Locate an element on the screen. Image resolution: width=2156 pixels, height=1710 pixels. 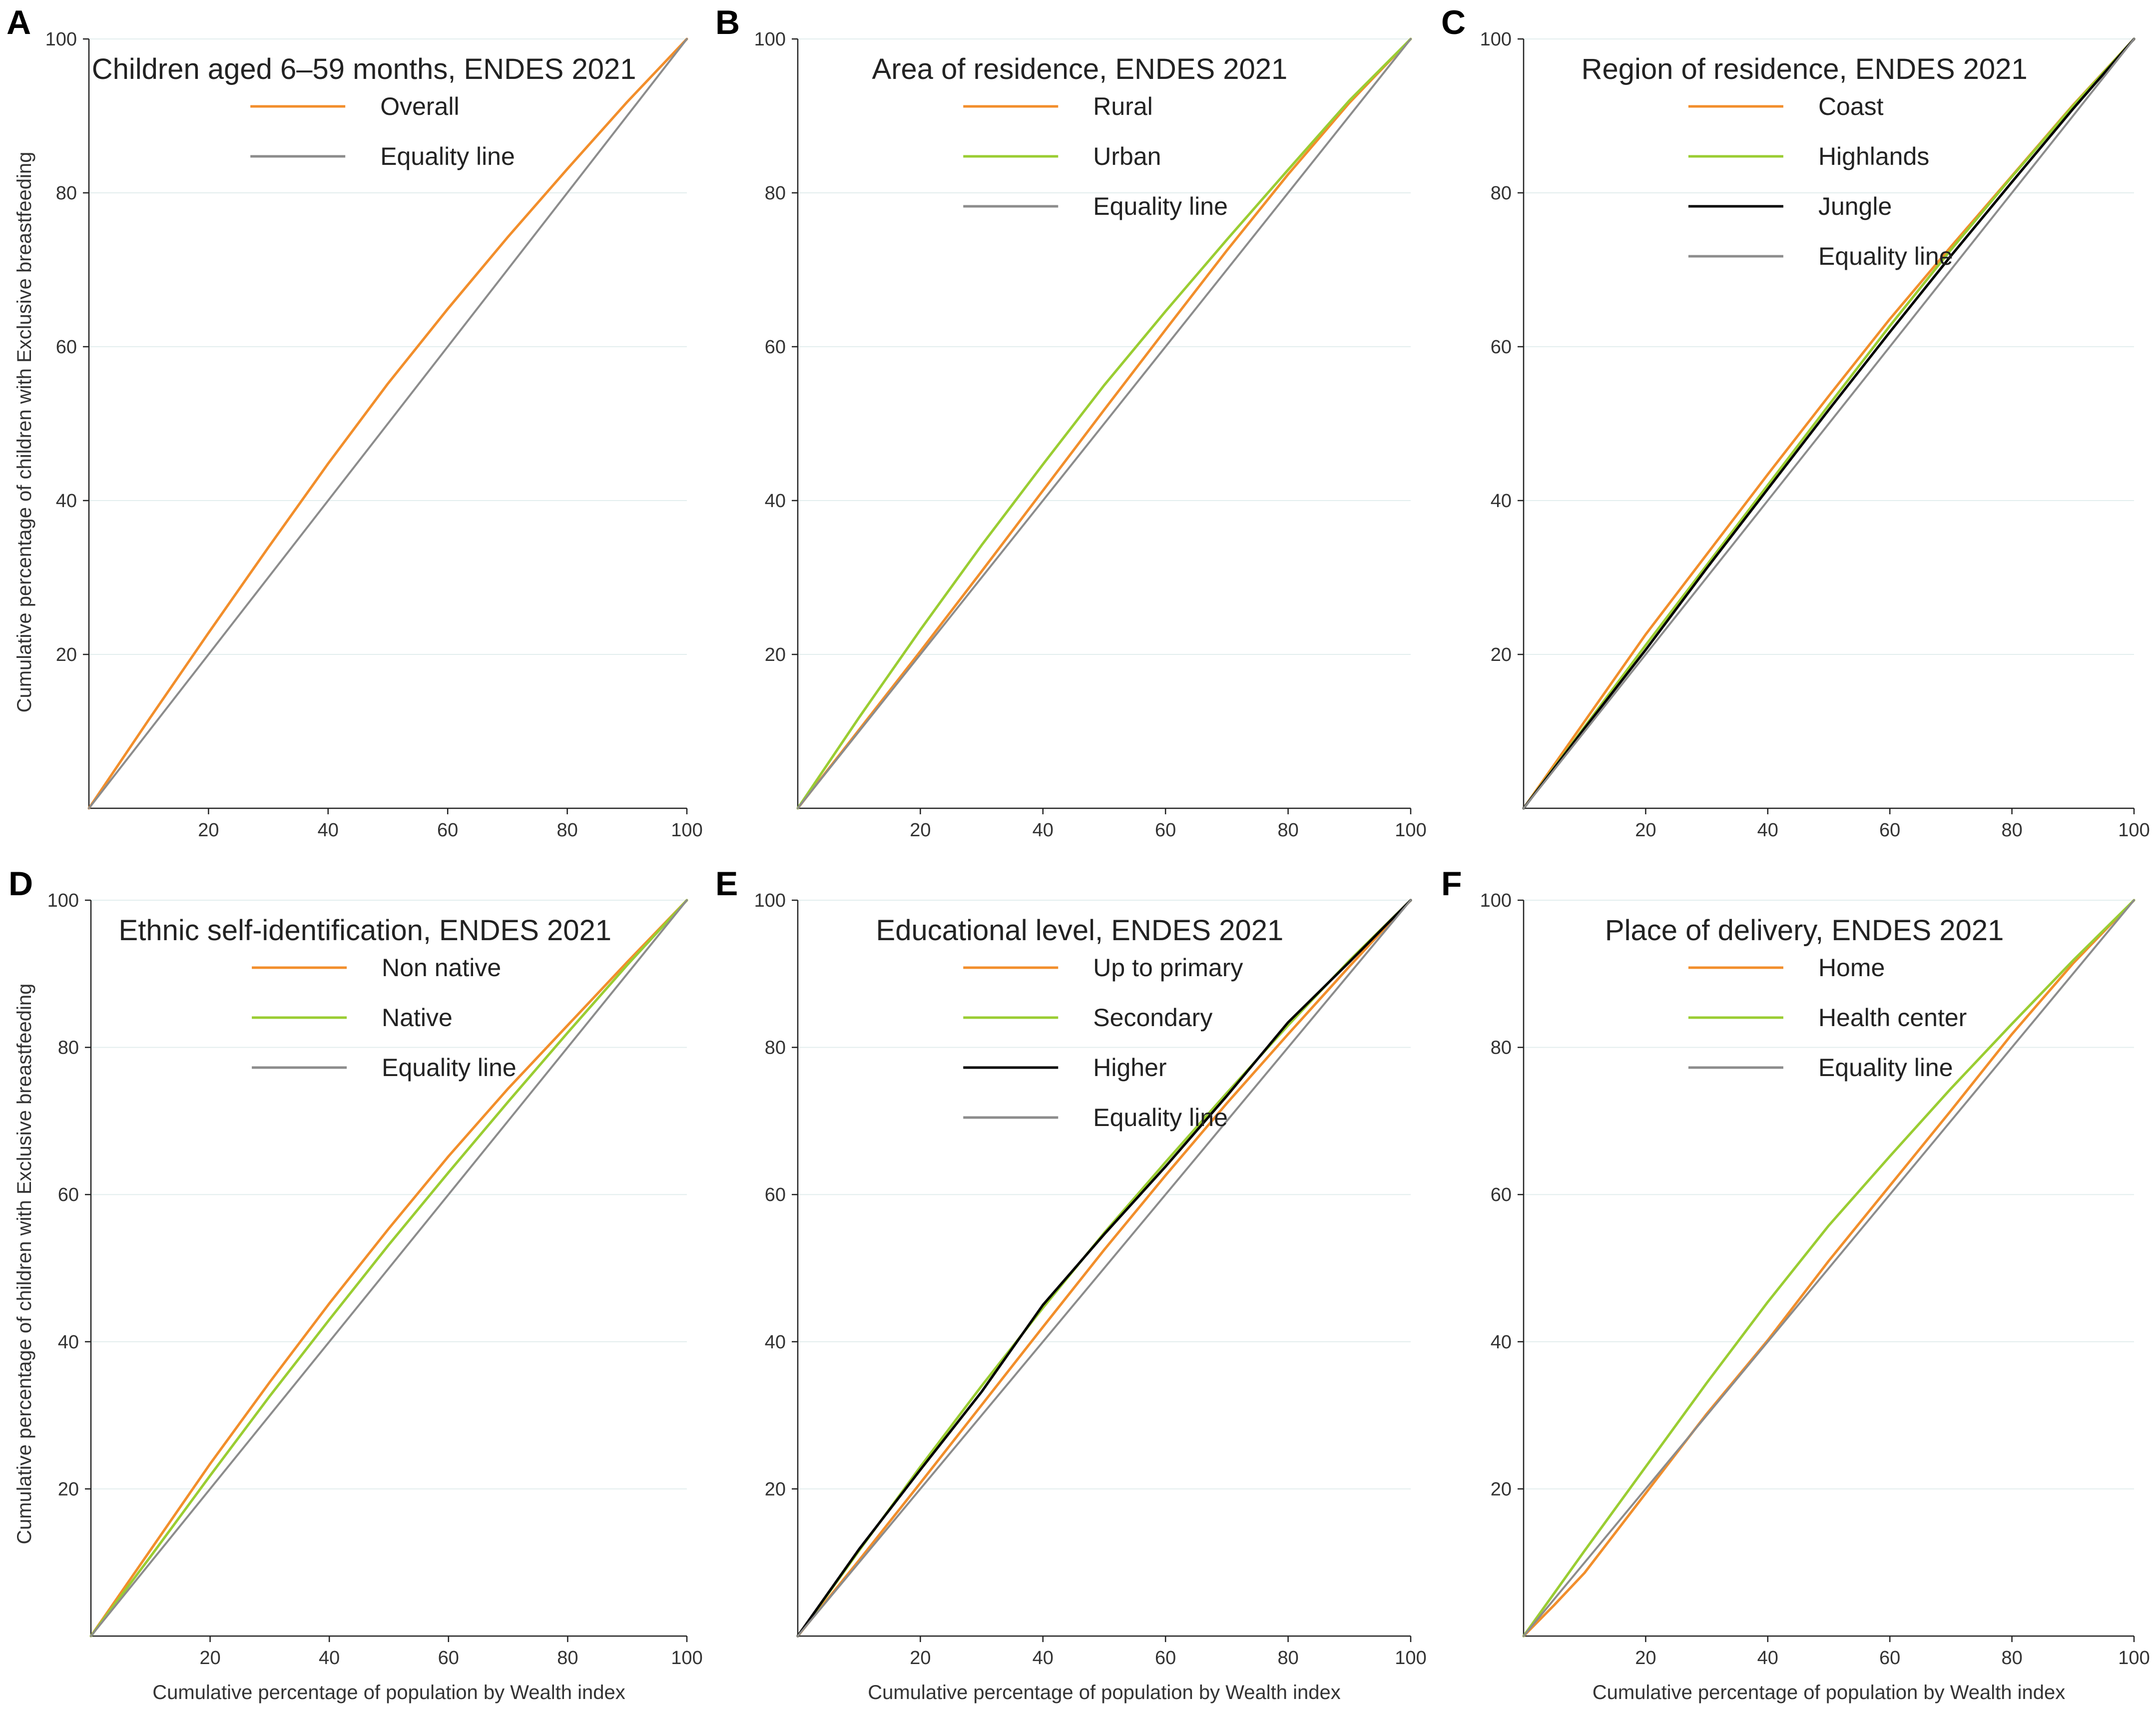
legend-label-jungle: Jungle is located at coordinates (1855, 206).